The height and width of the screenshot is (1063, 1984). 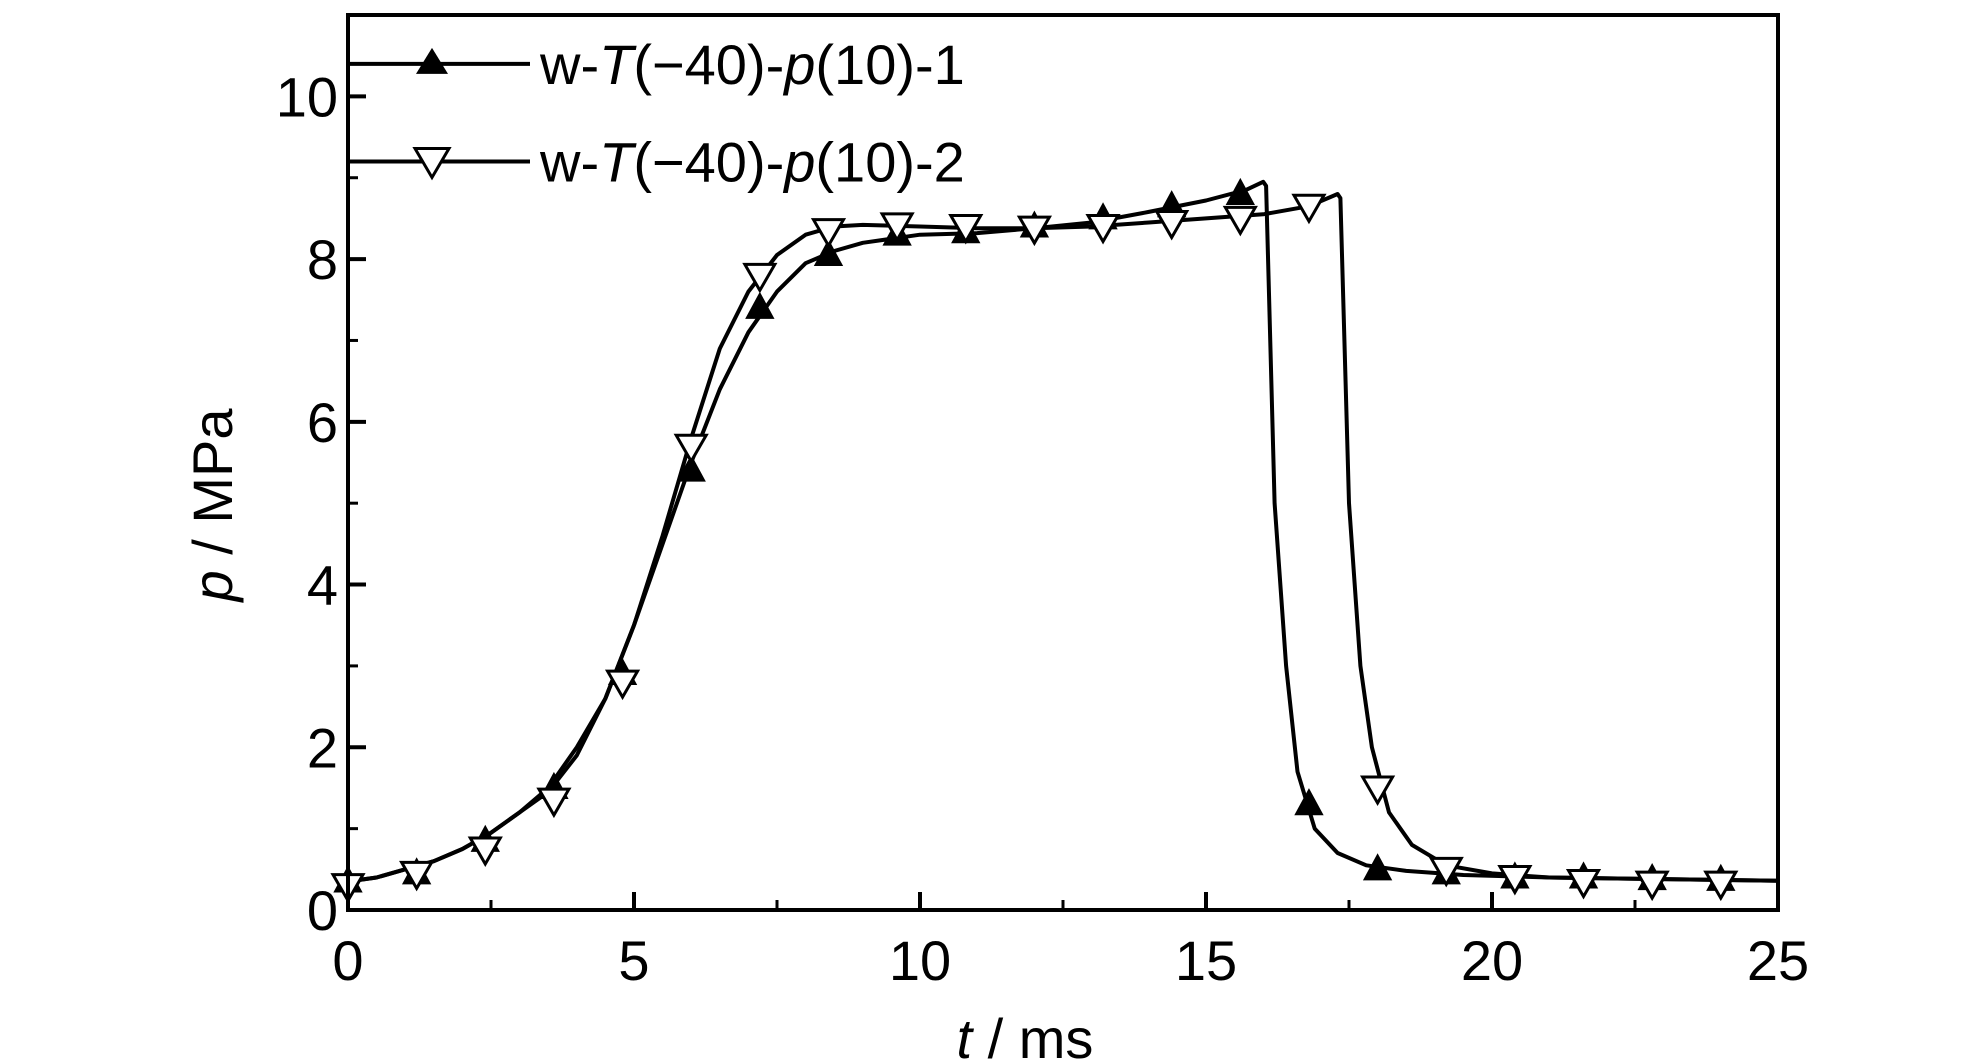 What do you see at coordinates (1492, 960) in the screenshot?
I see `x-tick-label: 20` at bounding box center [1492, 960].